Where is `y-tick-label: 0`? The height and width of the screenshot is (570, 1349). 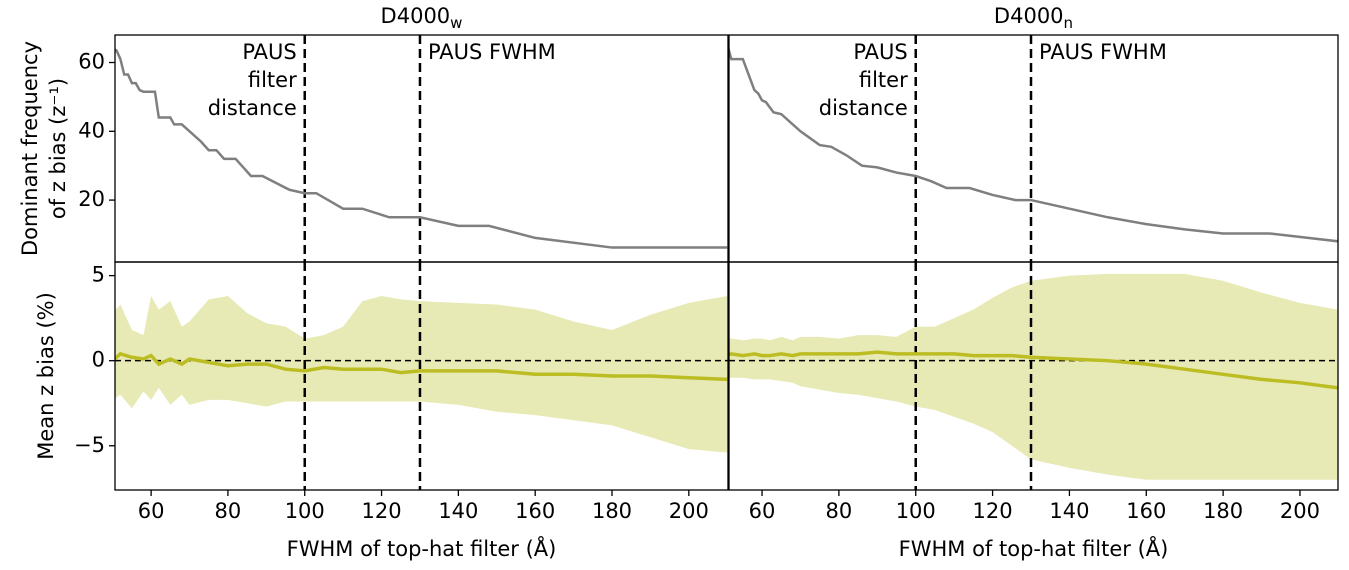
y-tick-label: 0 is located at coordinates (98, 360).